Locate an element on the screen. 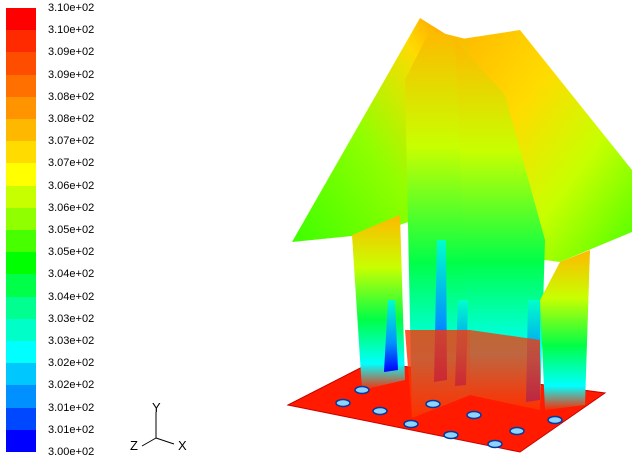 The image size is (633, 466). axis-label-x: X is located at coordinates (182, 445).